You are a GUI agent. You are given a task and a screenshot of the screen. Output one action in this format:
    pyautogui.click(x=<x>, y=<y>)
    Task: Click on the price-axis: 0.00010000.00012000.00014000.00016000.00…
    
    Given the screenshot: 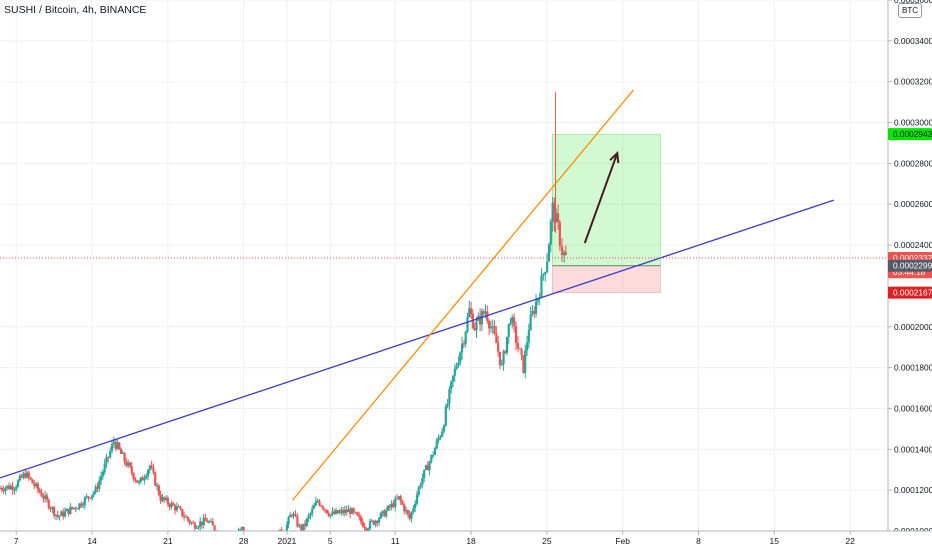 What is the action you would take?
    pyautogui.click(x=909, y=275)
    